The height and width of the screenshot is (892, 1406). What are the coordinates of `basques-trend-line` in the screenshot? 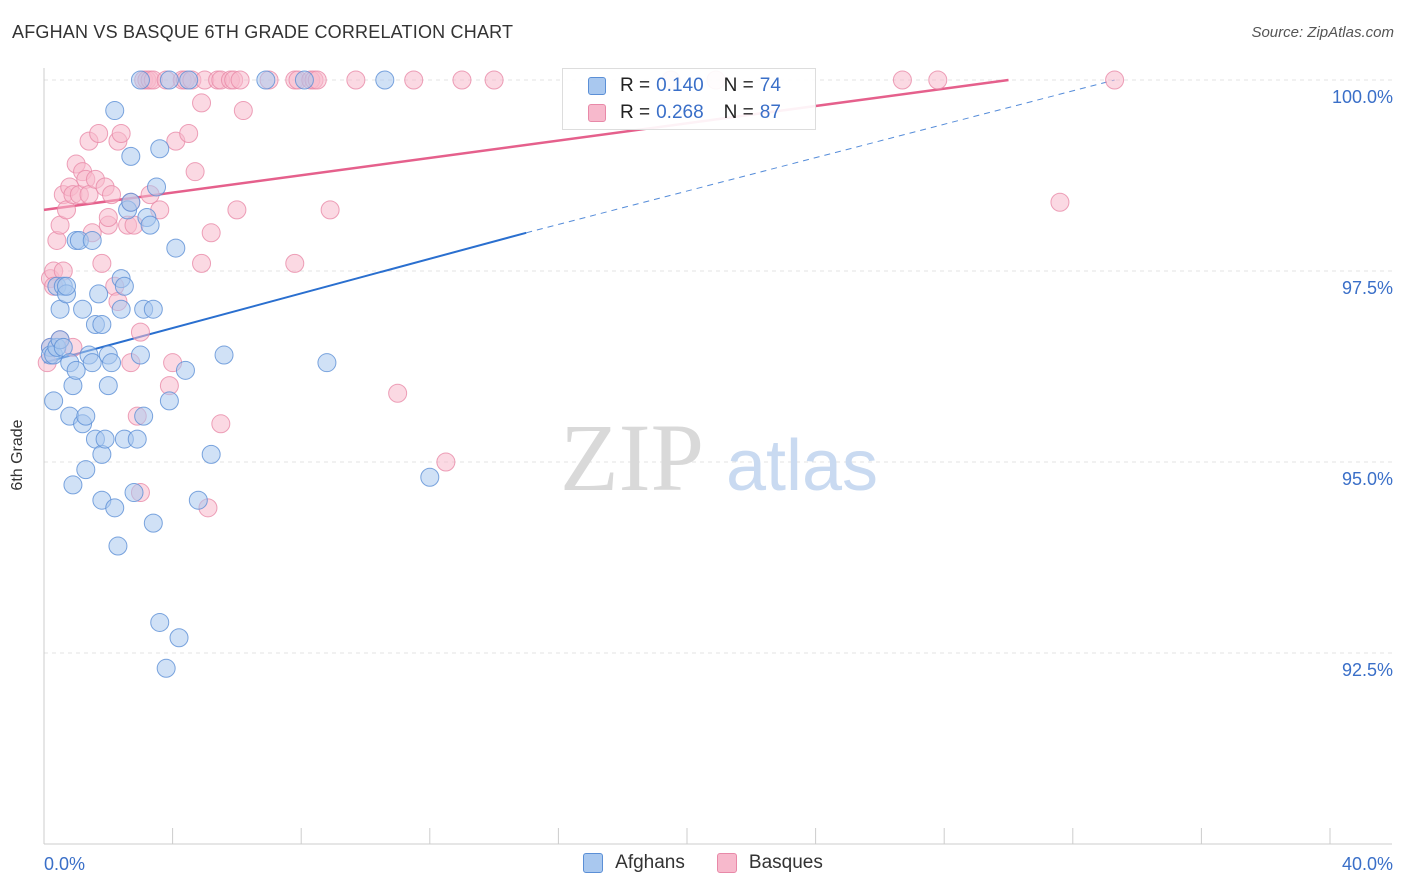 It's located at (526, 145).